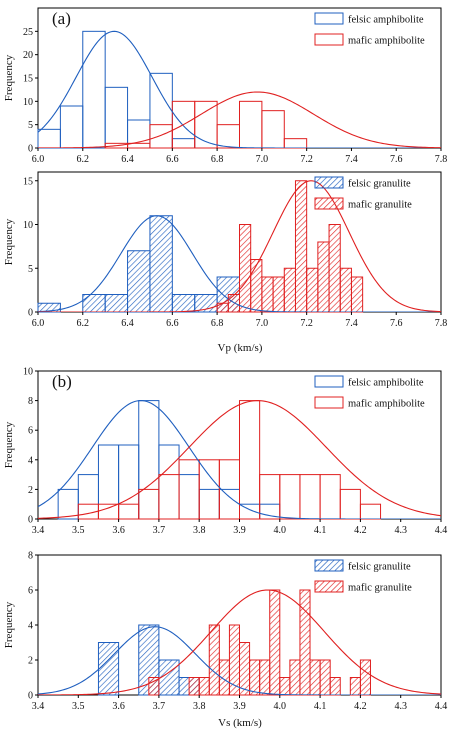  I want to click on y-tick-label: 6, so click(30, 591).